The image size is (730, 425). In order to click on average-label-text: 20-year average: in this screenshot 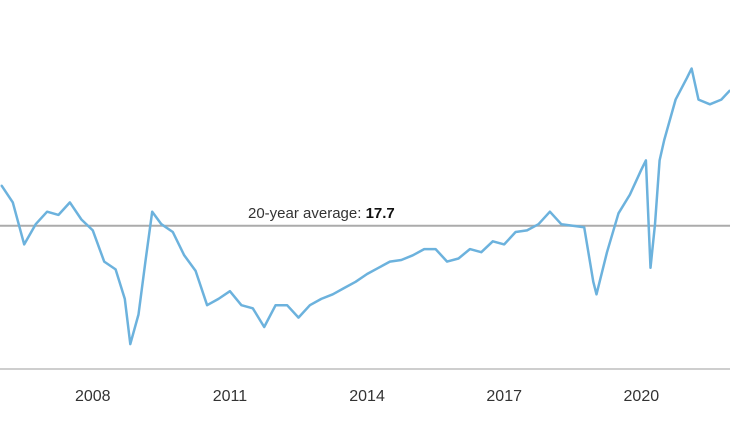, I will do `click(307, 213)`.